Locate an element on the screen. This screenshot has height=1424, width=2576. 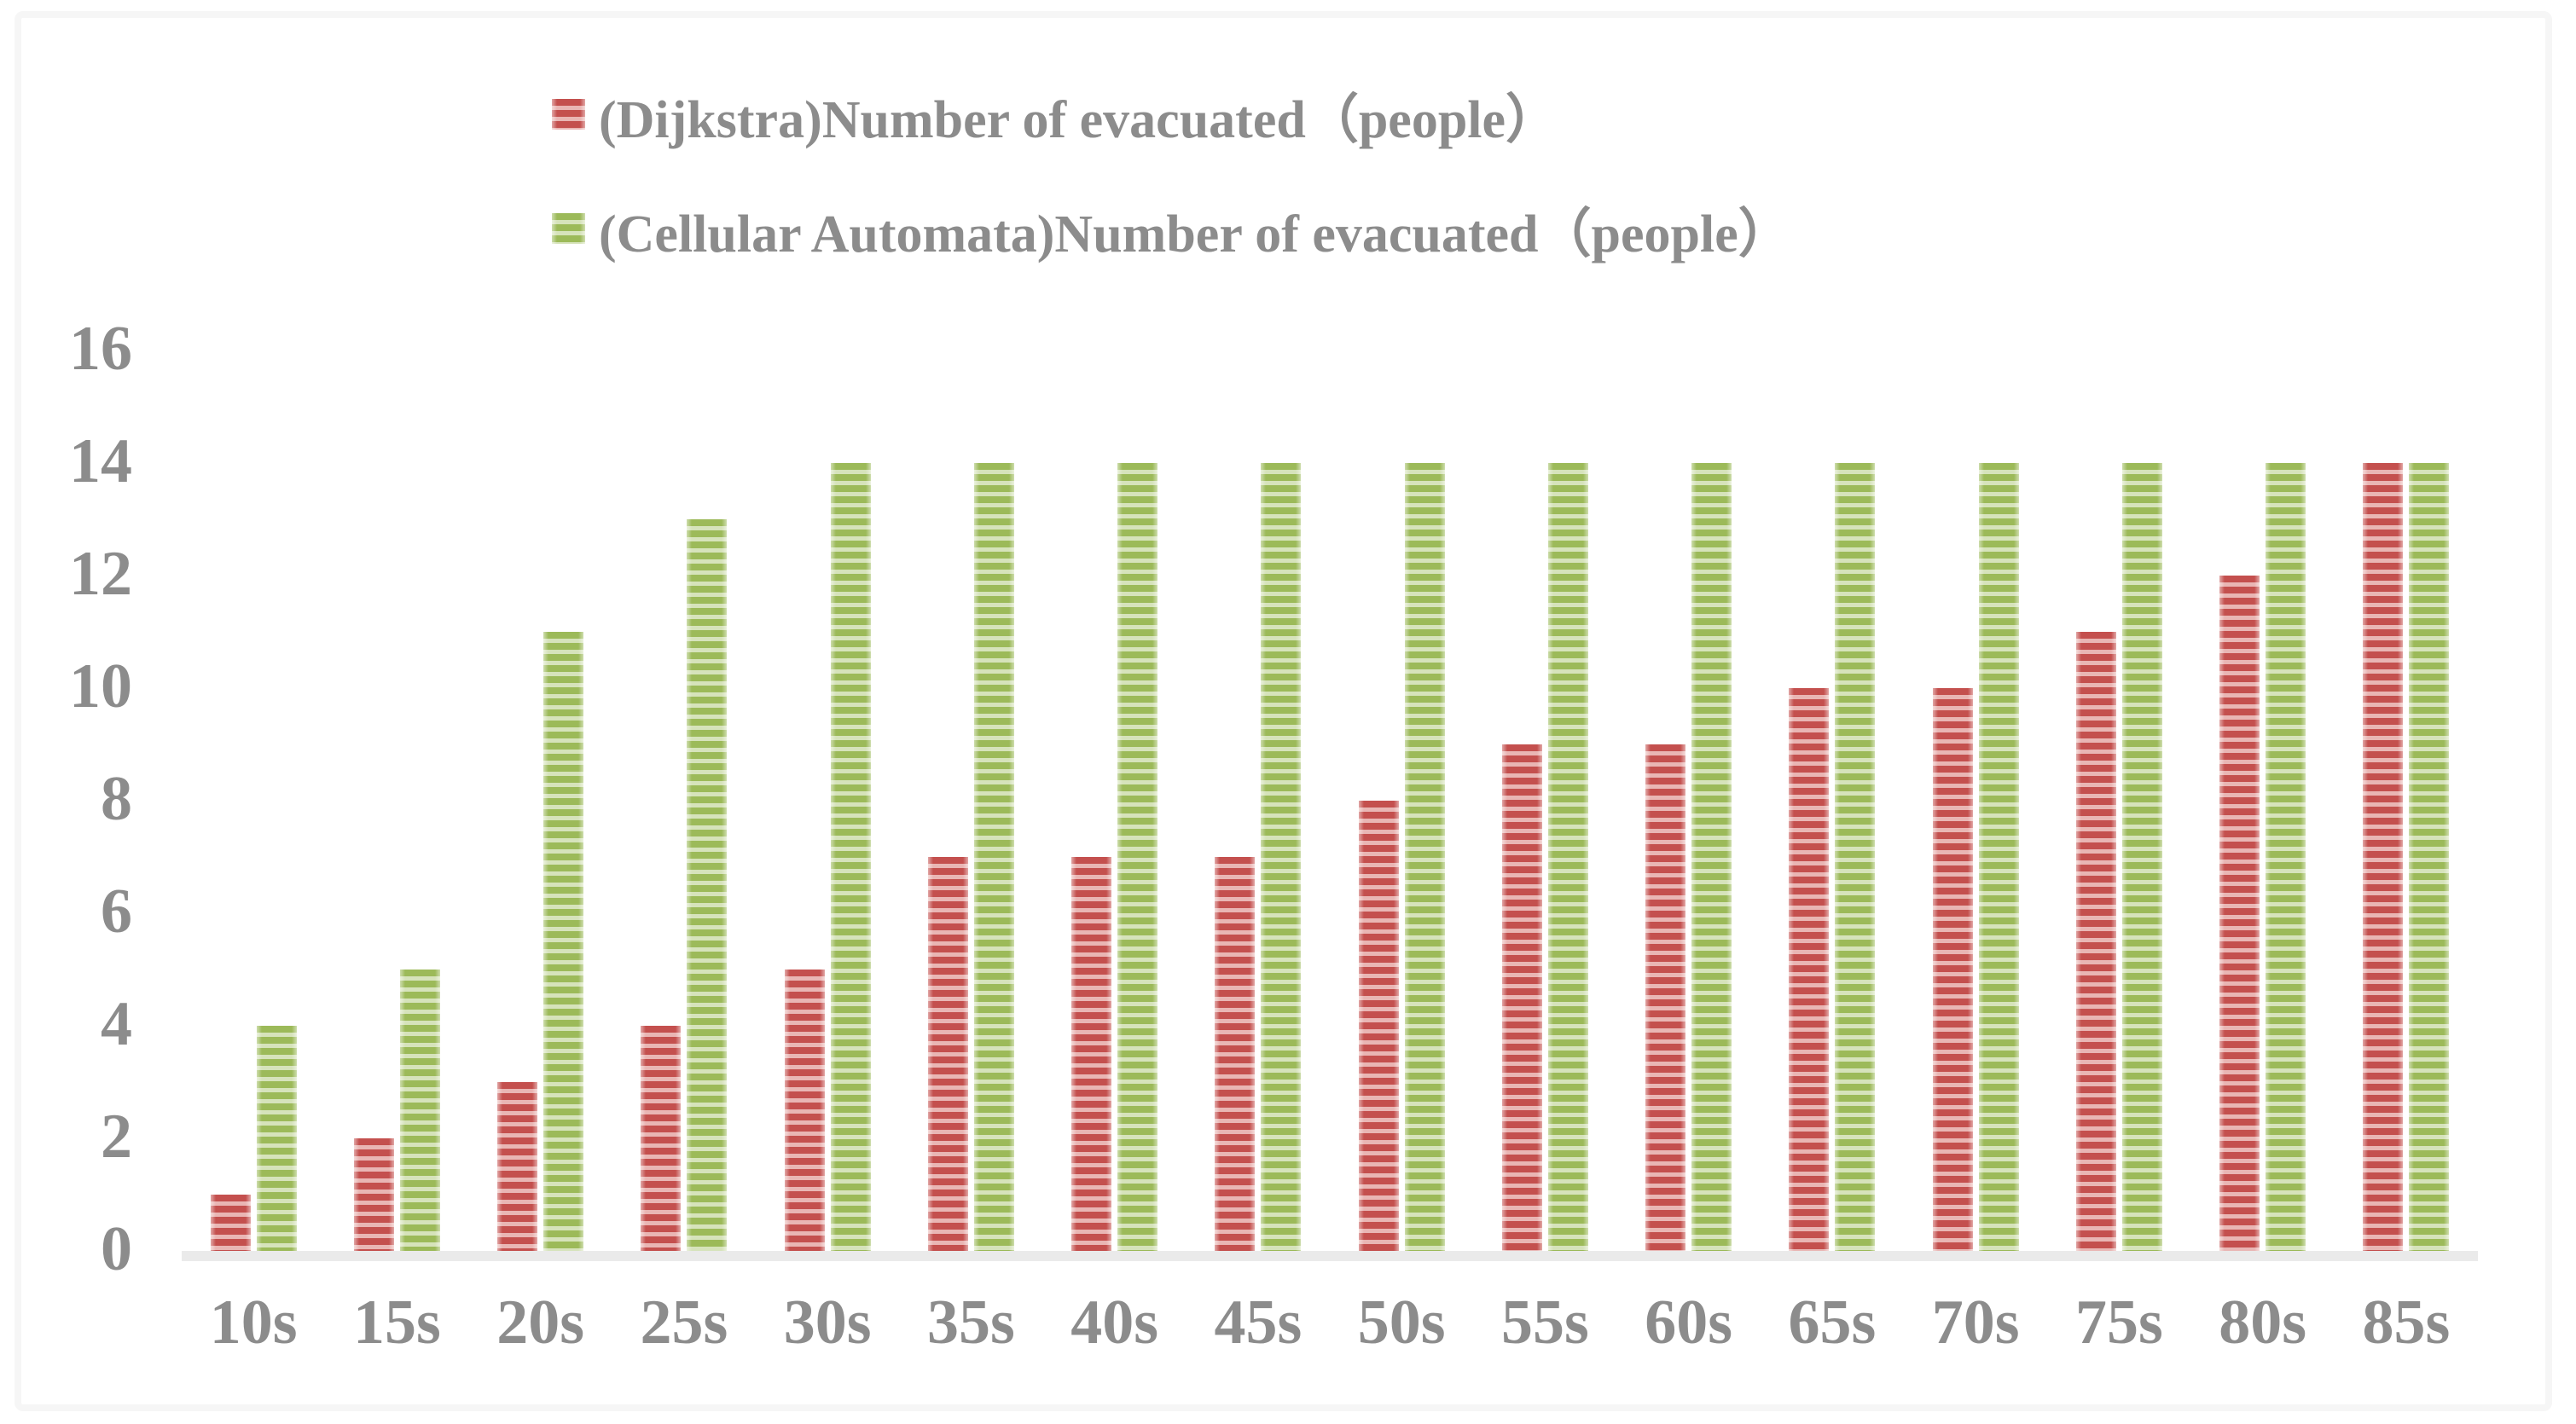
x-axis-baseline is located at coordinates (1330, 1256).